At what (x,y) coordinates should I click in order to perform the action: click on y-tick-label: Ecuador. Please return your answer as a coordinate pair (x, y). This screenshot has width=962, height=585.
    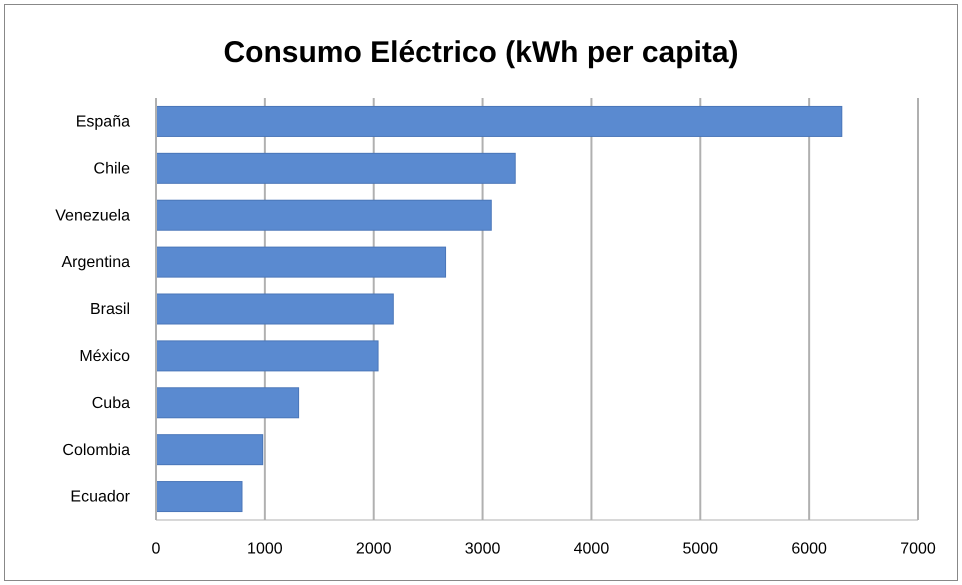
    Looking at the image, I should click on (100, 497).